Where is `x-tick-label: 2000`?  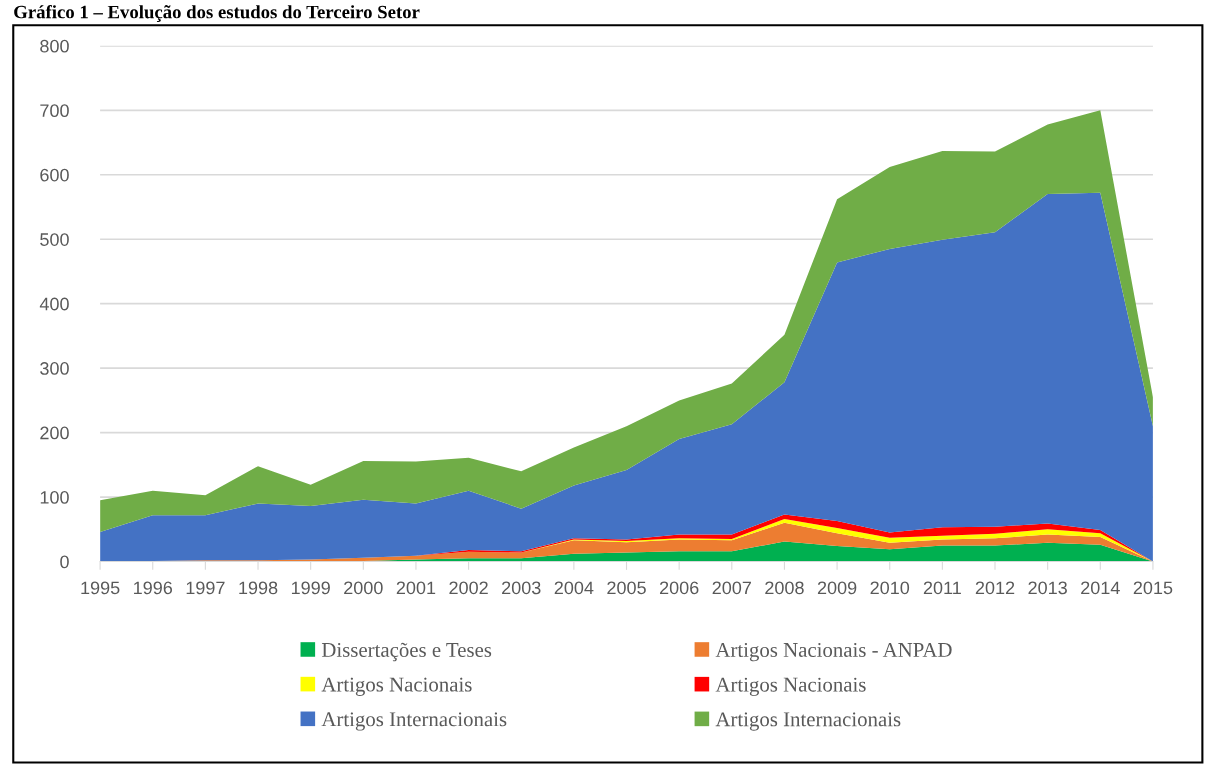 x-tick-label: 2000 is located at coordinates (363, 588).